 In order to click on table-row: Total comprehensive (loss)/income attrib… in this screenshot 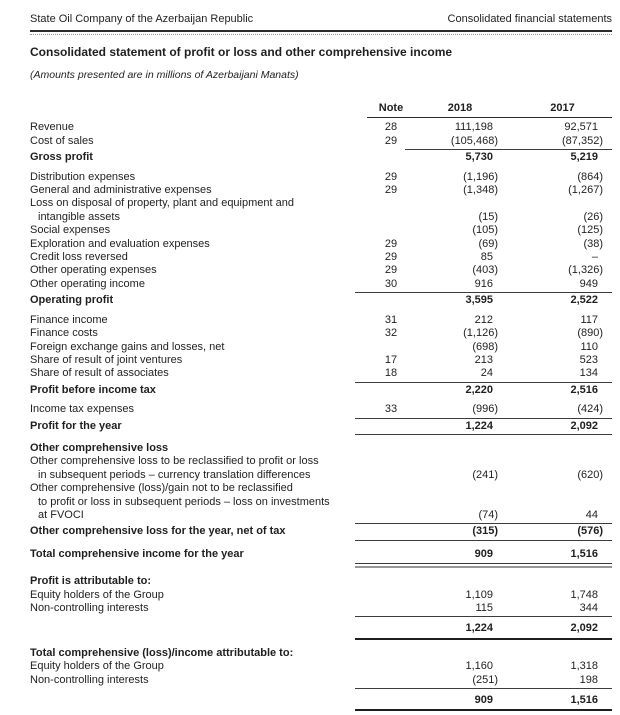, I will do `click(321, 653)`.